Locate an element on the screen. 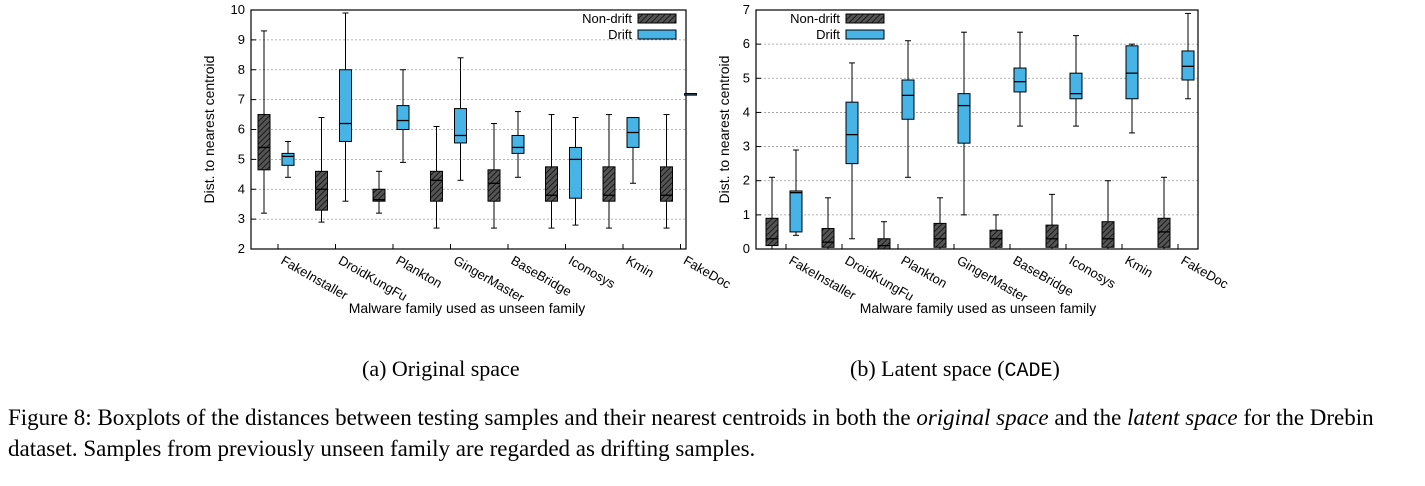 The image size is (1425, 486). y-tick-label: 1 is located at coordinates (746, 214).